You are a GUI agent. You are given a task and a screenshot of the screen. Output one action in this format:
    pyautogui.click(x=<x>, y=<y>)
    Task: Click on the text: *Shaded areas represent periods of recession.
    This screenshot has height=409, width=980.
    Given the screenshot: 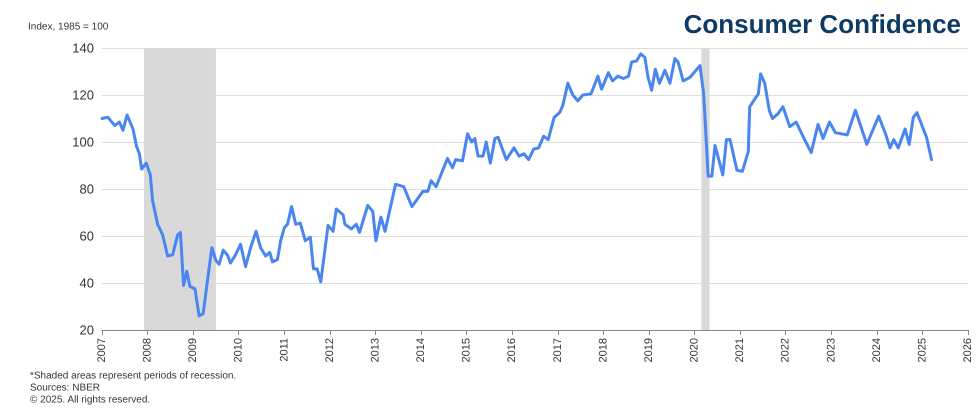 What is the action you would take?
    pyautogui.click(x=133, y=376)
    